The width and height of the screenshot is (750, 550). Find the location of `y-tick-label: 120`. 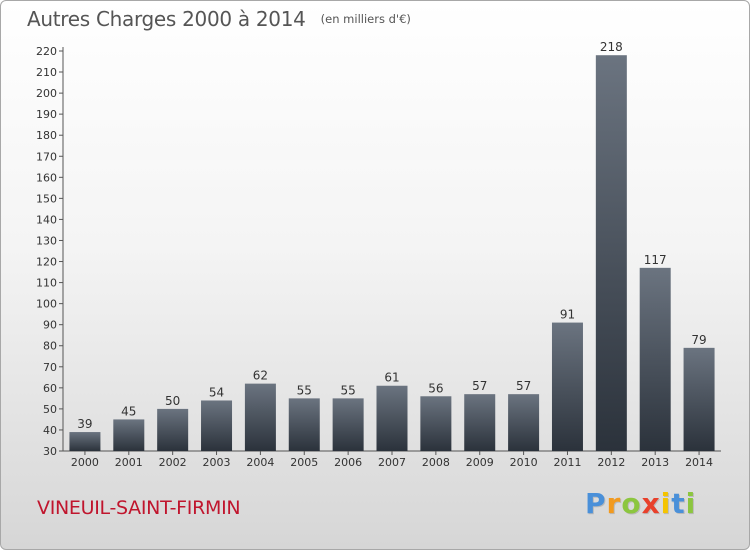

y-tick-label: 120 is located at coordinates (46, 262).